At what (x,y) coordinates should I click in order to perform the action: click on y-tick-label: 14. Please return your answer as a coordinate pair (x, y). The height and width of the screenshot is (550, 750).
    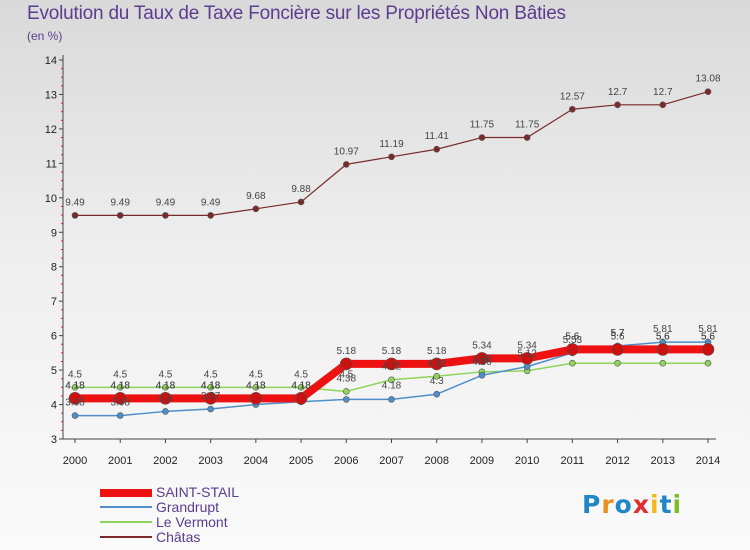
    Looking at the image, I should click on (51, 61).